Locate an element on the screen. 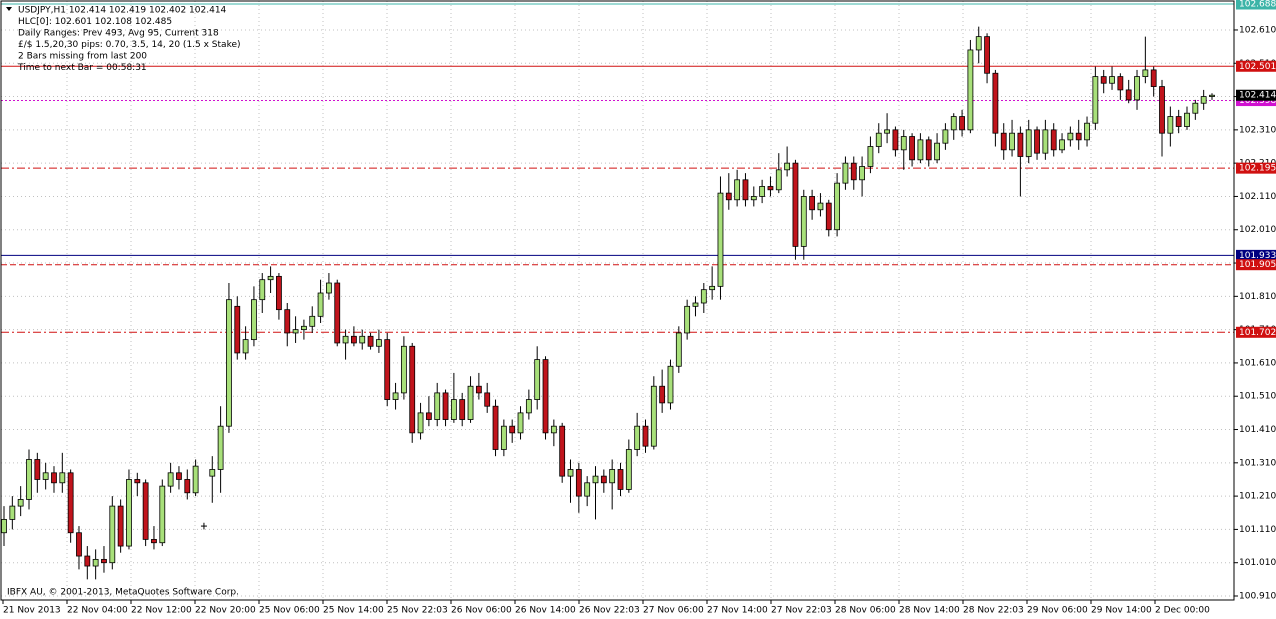 The image size is (1276, 619). level-label: 101.702 is located at coordinates (1257, 333).